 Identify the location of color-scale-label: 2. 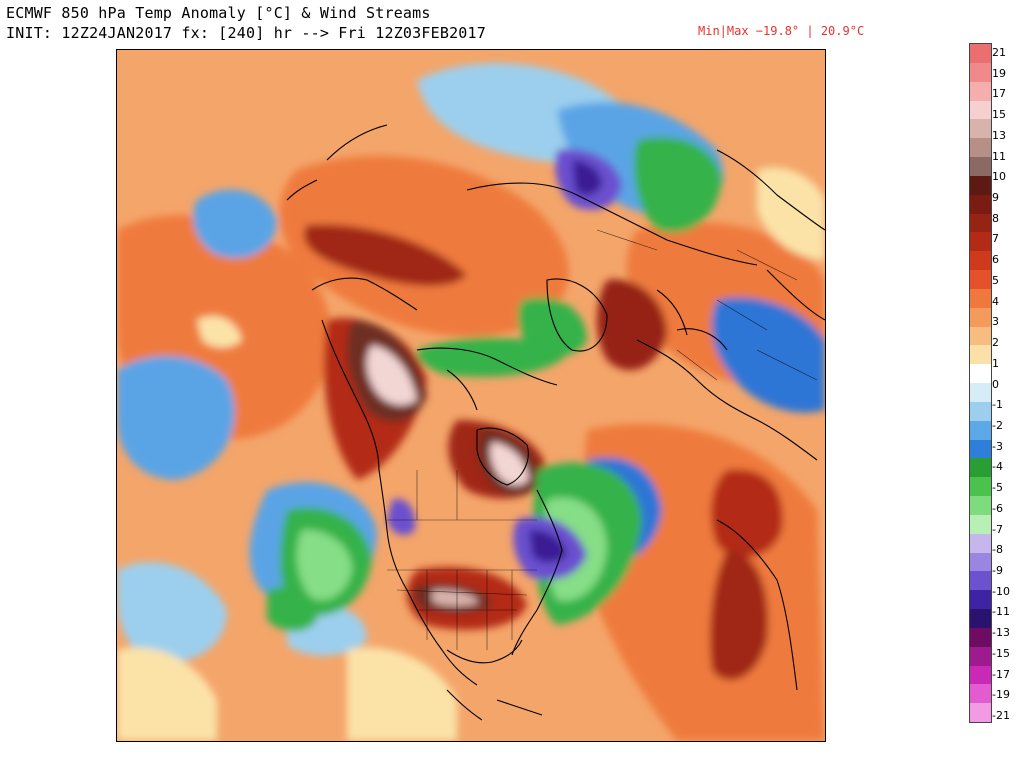
(995, 343).